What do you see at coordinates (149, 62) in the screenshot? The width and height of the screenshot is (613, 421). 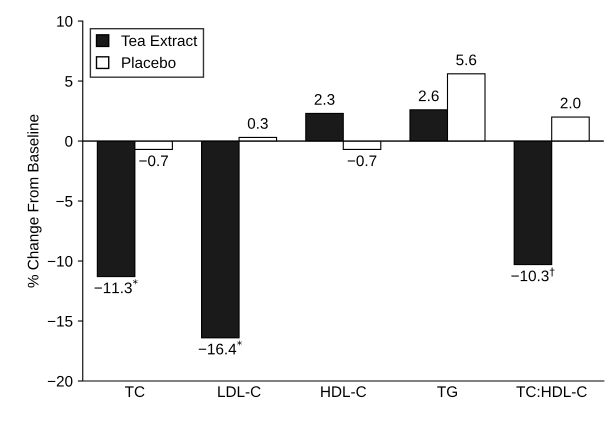 I see `legend-label: Placebo` at bounding box center [149, 62].